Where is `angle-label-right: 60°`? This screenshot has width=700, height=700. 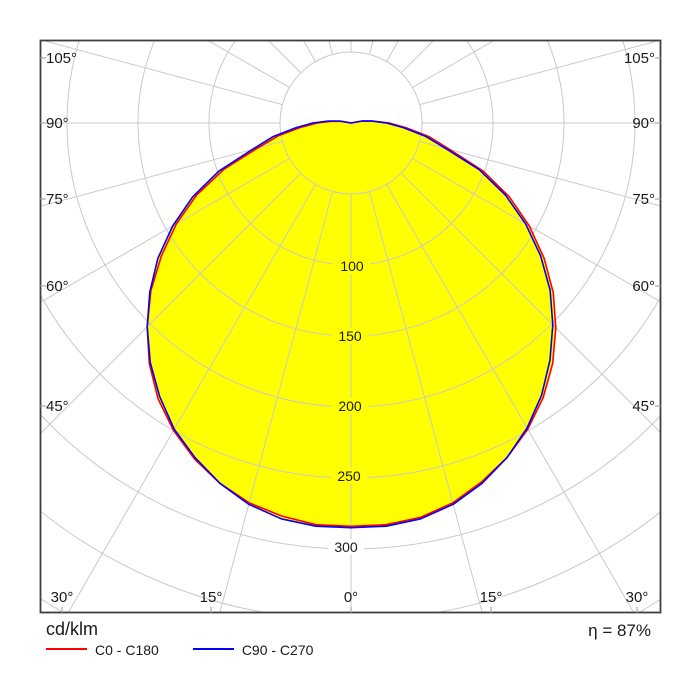 angle-label-right: 60° is located at coordinates (643, 286).